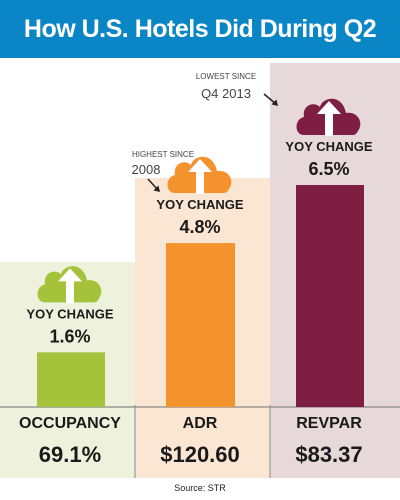 The width and height of the screenshot is (400, 500). I want to click on source-note: Source: STR, so click(200, 488).